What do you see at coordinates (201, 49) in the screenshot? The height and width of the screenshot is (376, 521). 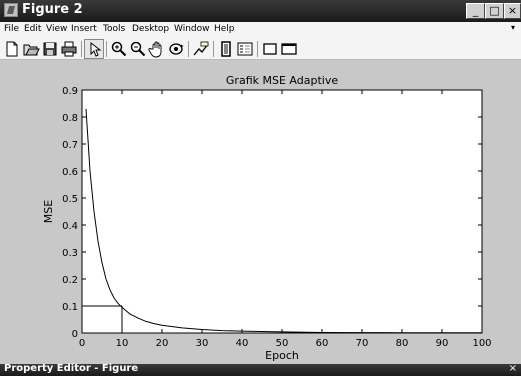 I see `data-cursor-icon` at bounding box center [201, 49].